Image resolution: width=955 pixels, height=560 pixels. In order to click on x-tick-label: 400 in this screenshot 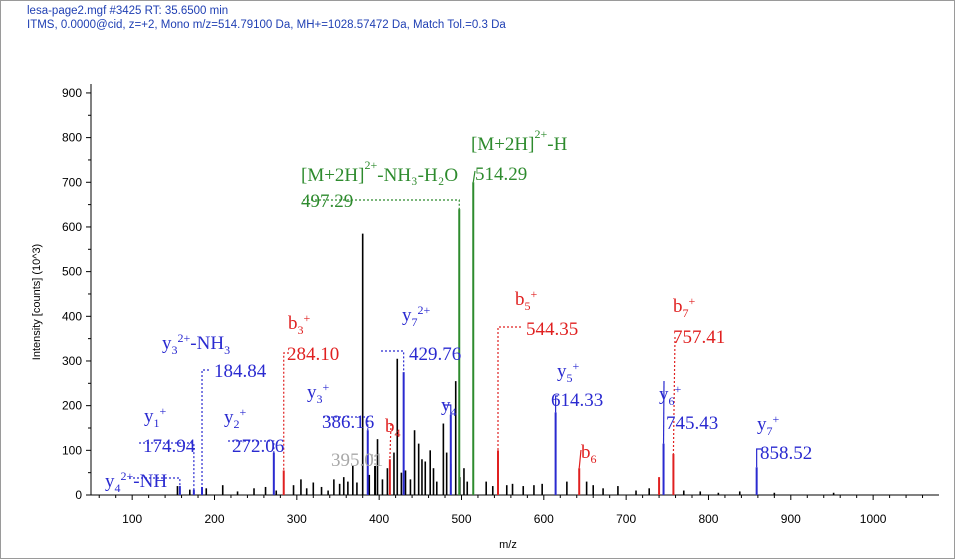, I will do `click(379, 519)`.